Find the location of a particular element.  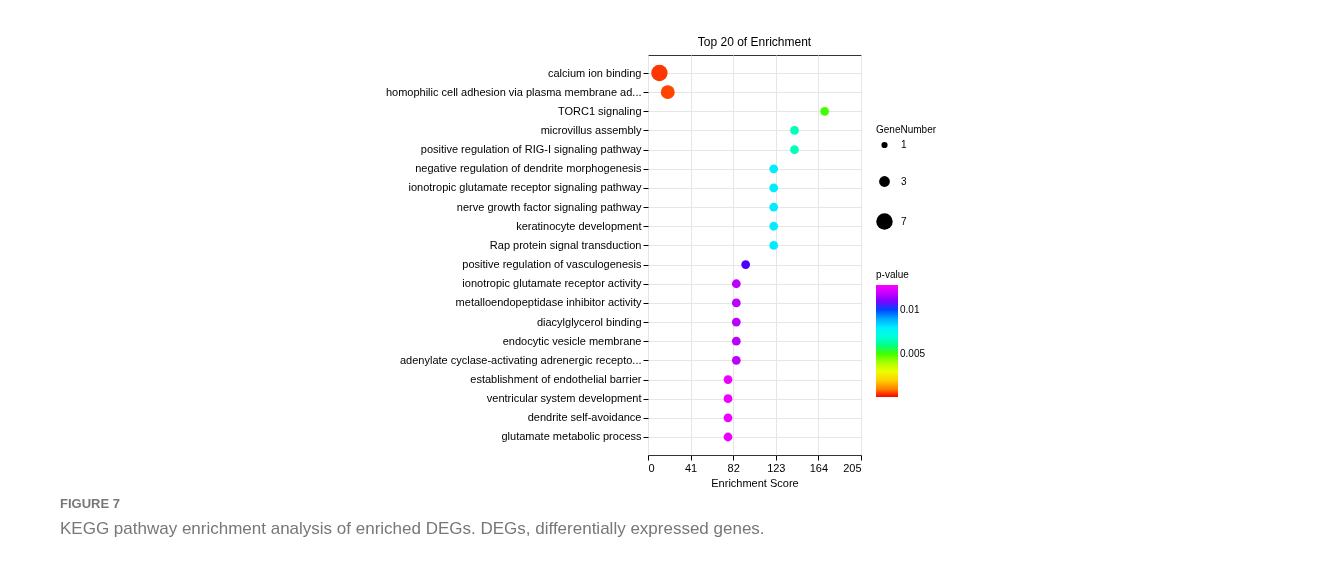

x-axis-title: Enrichment Score is located at coordinates (755, 482).